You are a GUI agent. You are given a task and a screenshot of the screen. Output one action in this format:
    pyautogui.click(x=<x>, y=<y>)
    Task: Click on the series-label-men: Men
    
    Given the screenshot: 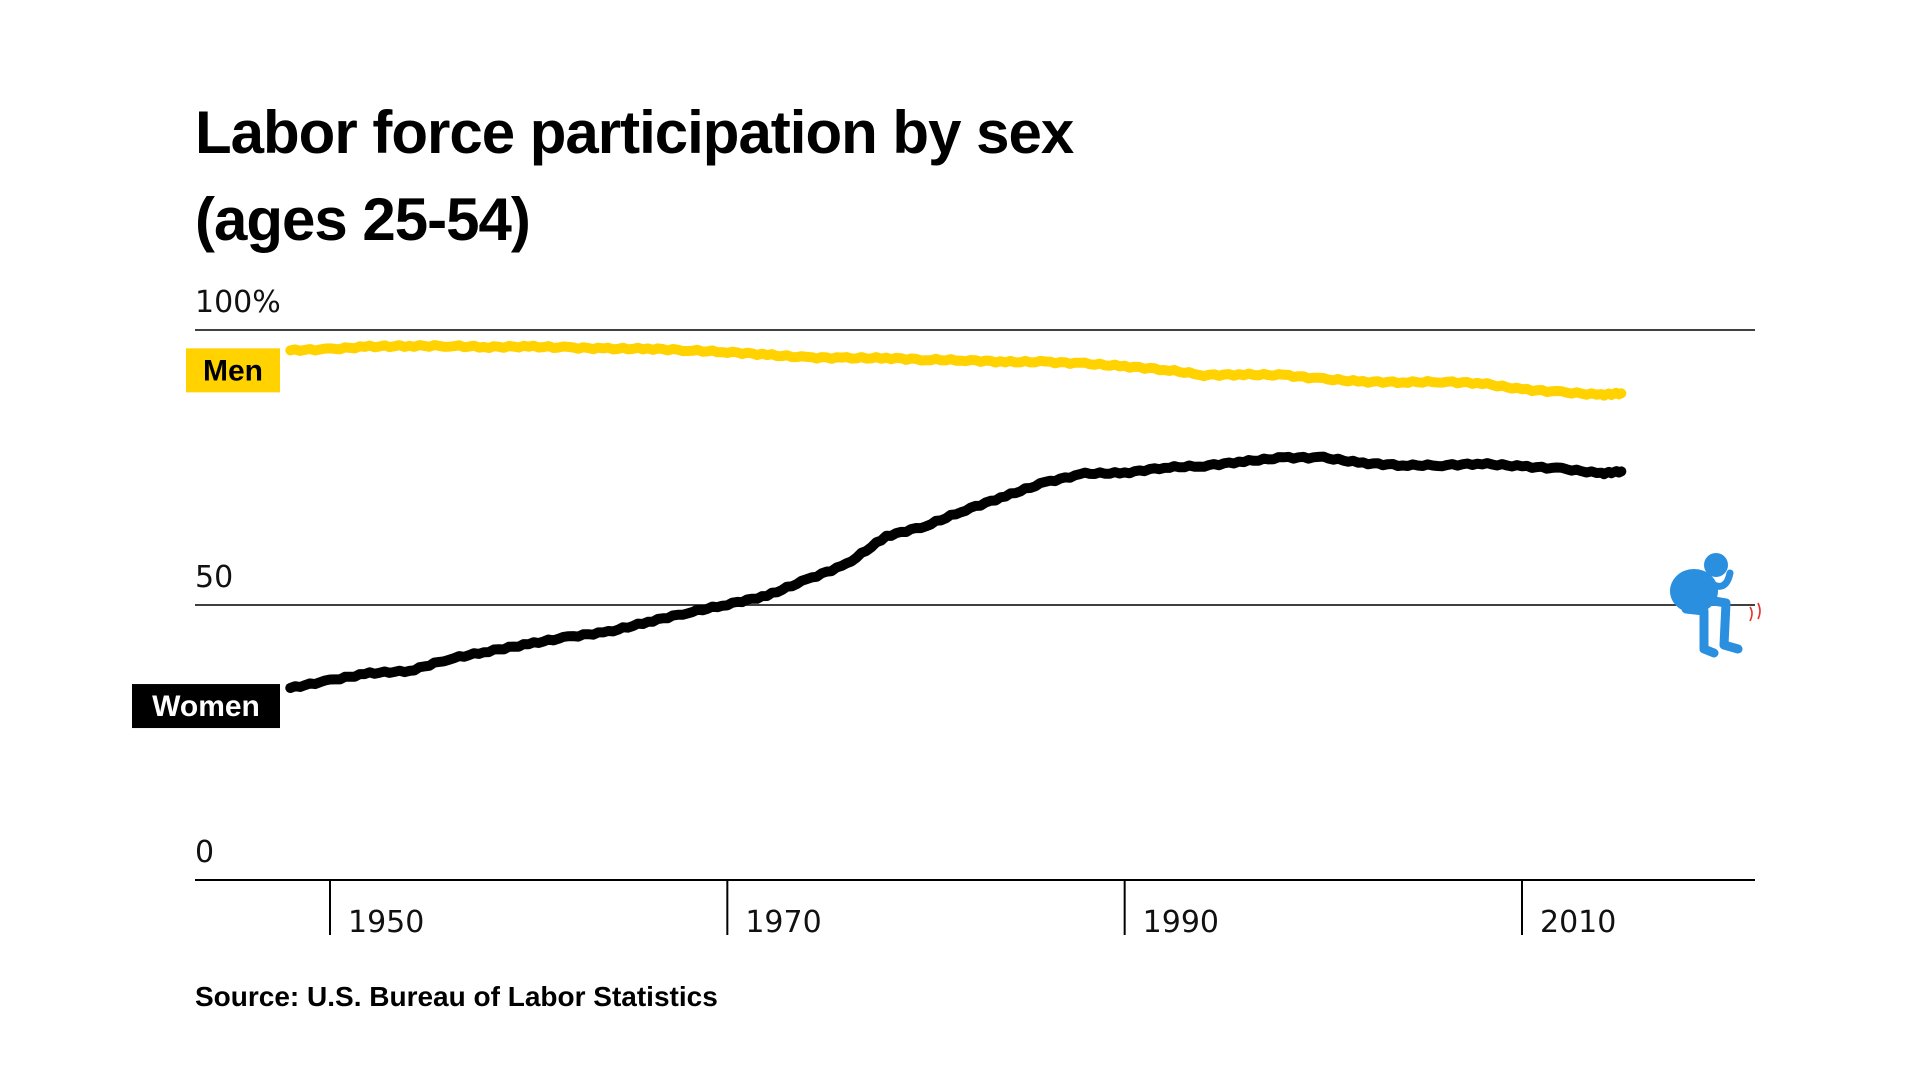 What is the action you would take?
    pyautogui.click(x=233, y=370)
    